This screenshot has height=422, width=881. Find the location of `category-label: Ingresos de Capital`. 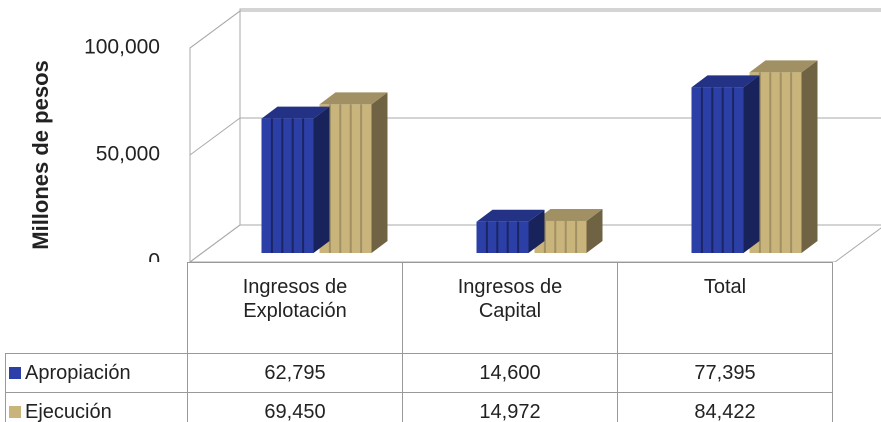

category-label: Ingresos de Capital is located at coordinates (510, 299).